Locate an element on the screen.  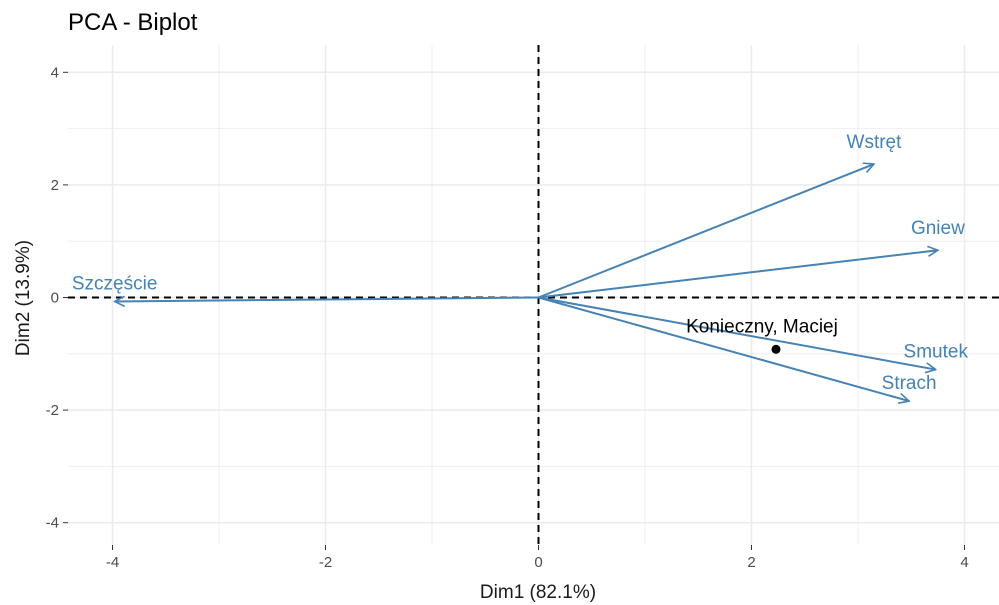
y-tick-label: -2 is located at coordinates (52, 410).